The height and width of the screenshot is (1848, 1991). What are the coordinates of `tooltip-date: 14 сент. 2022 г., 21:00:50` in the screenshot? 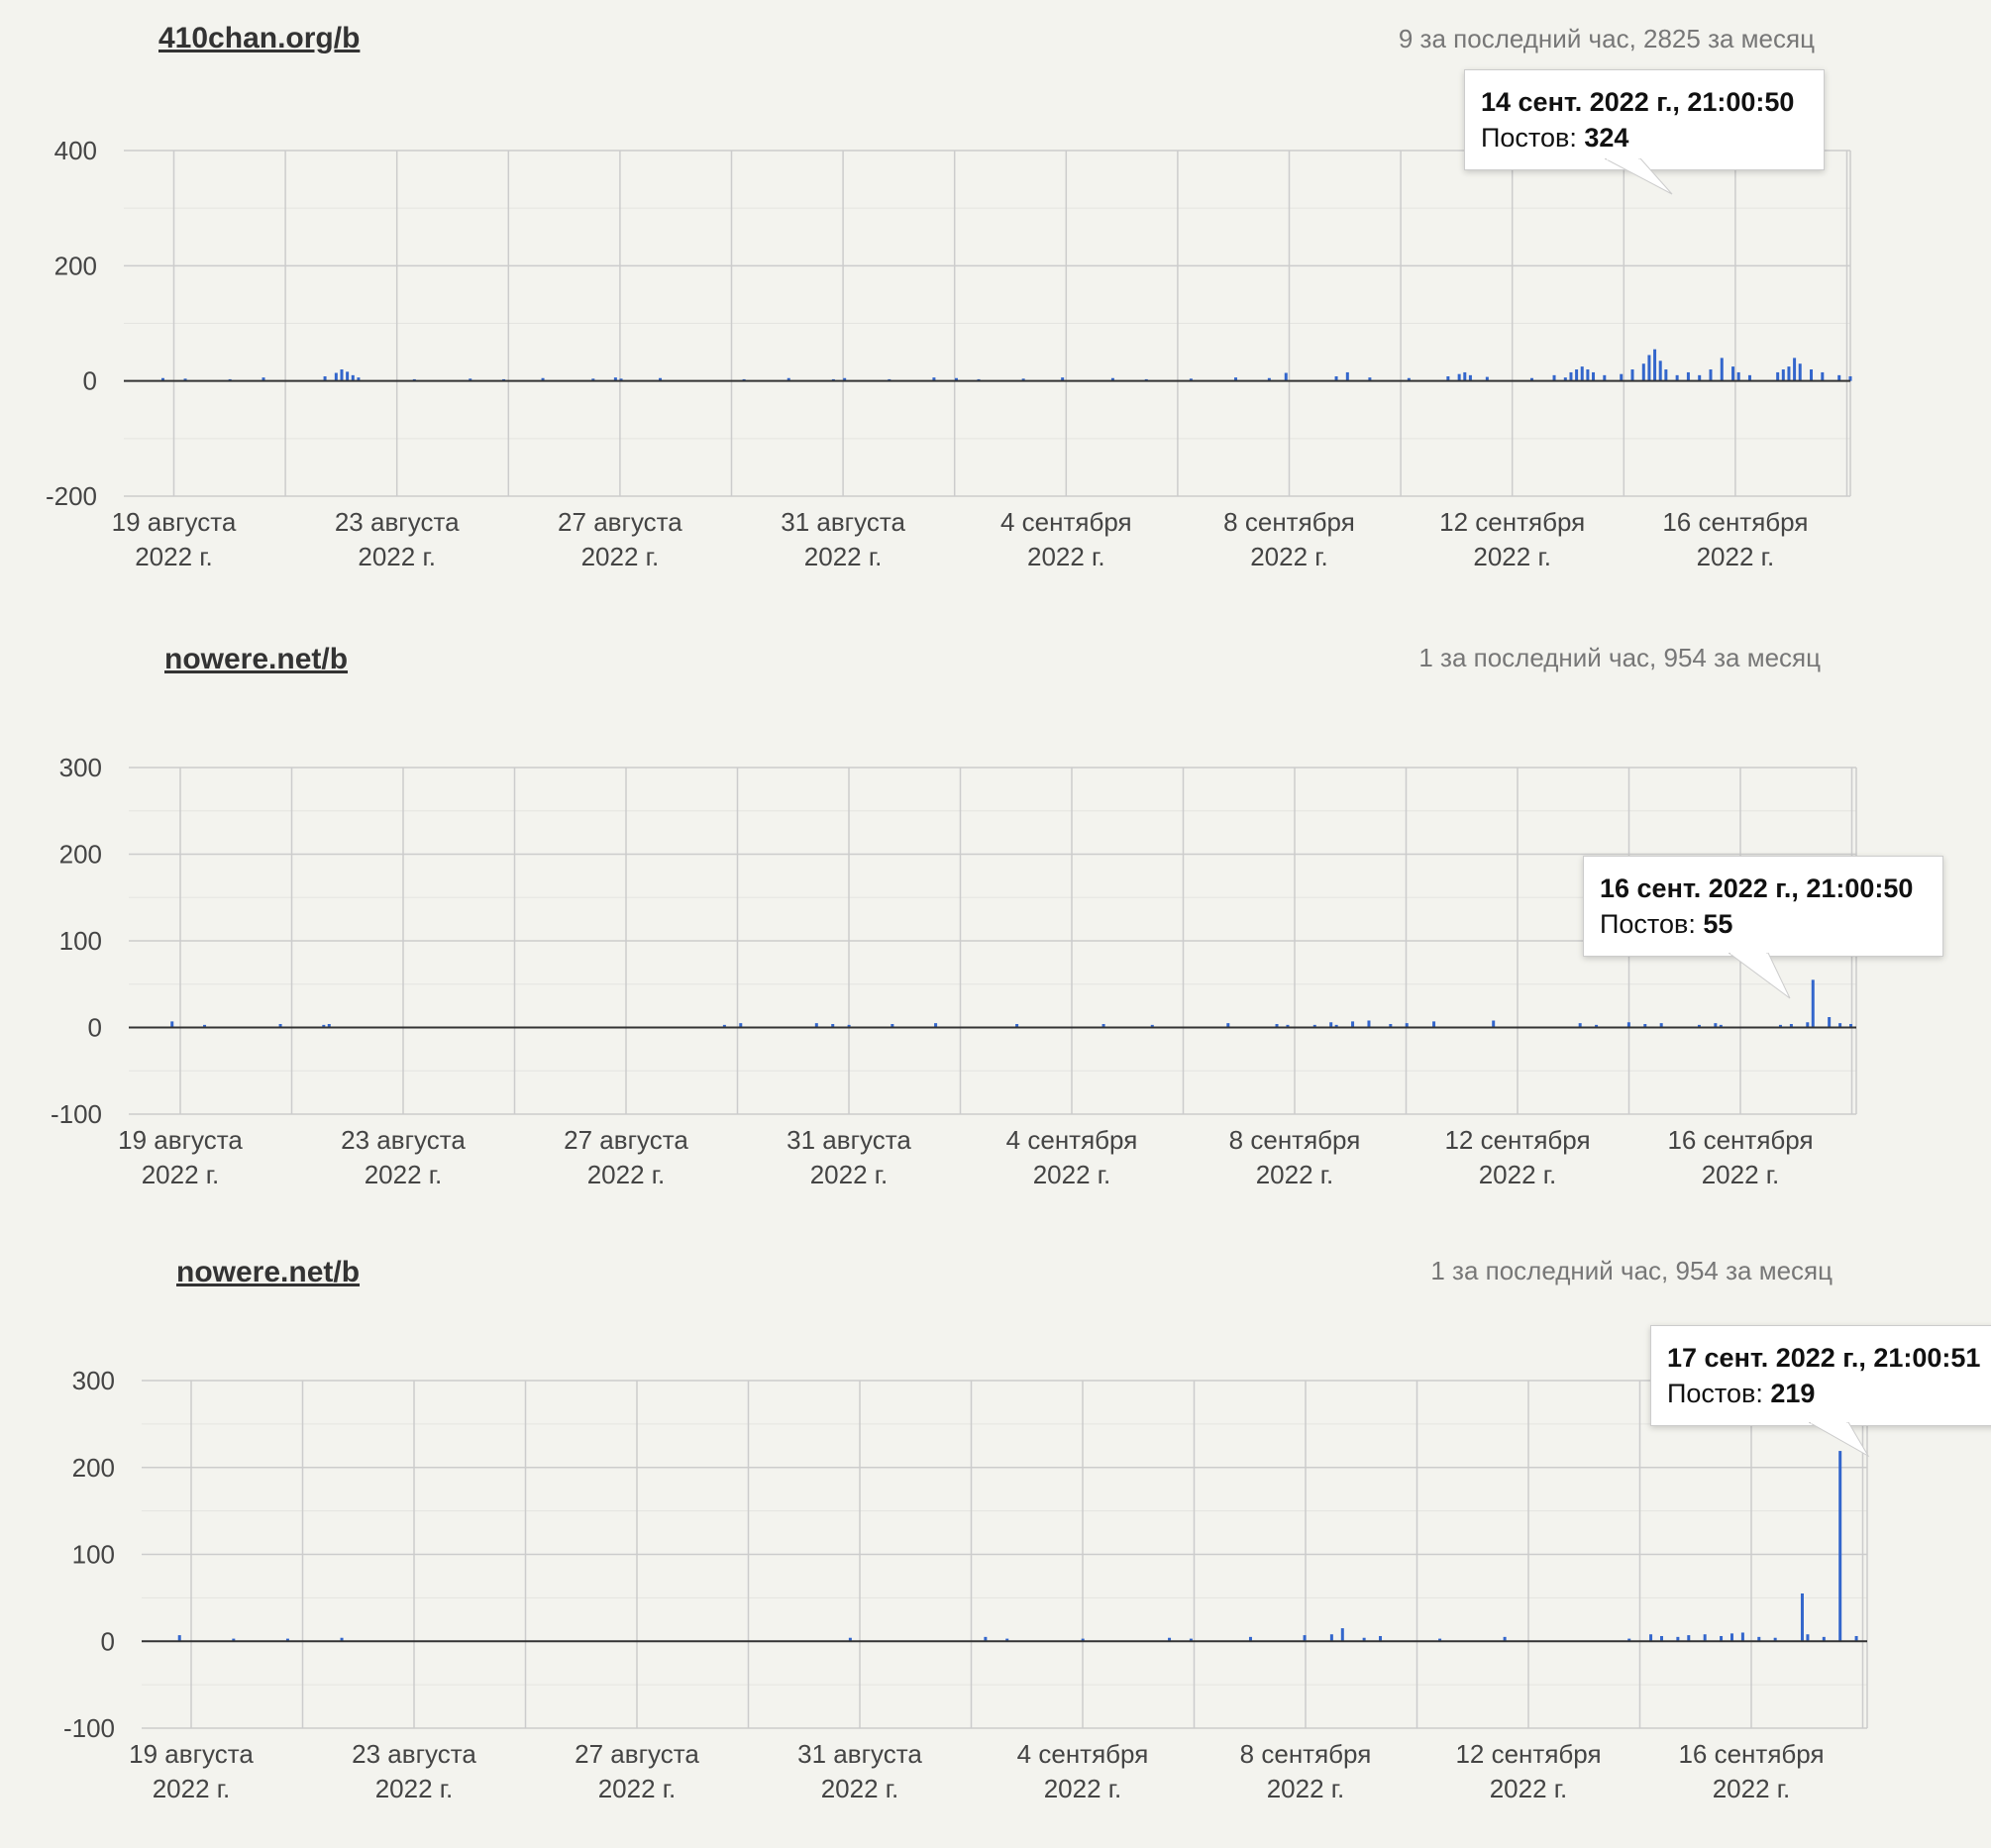 It's located at (1638, 102).